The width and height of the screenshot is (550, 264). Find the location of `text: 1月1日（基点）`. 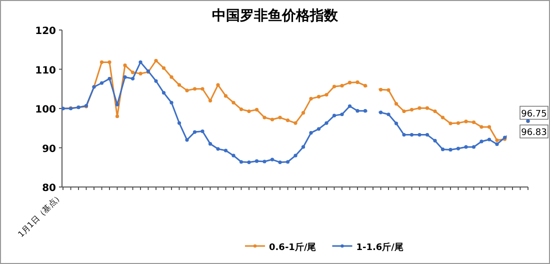

text: 1月1日（基点） is located at coordinates (40, 215).